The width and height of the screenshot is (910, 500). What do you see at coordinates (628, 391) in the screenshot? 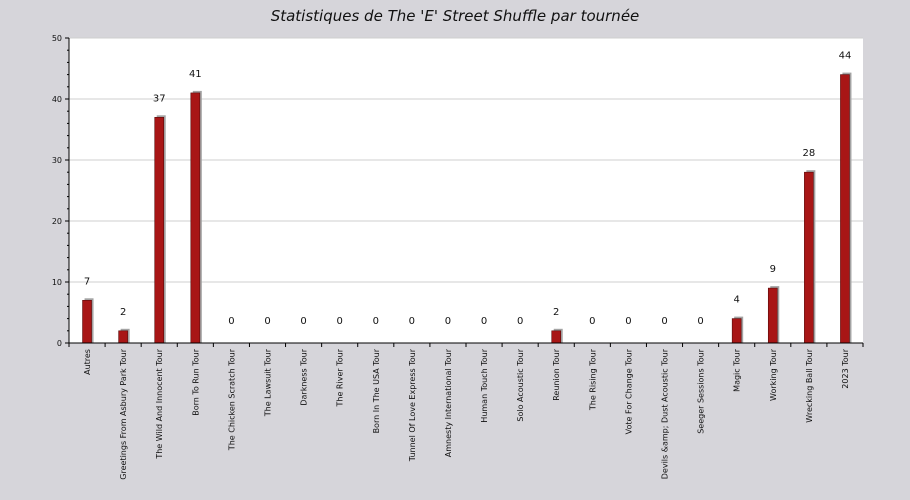
I see `x-tick-label: Vote For Change Tour` at bounding box center [628, 391].